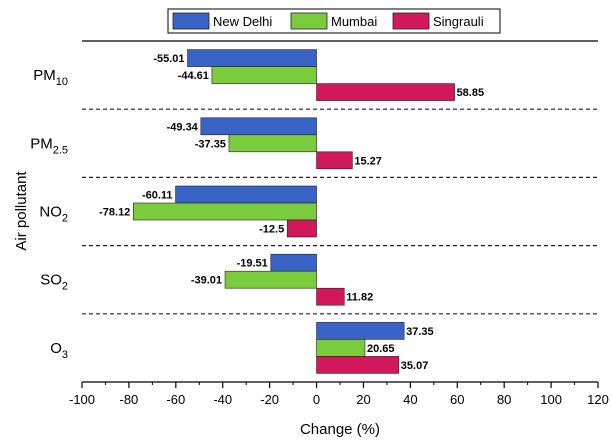  What do you see at coordinates (340, 429) in the screenshot?
I see `x-axis-title: Change (%)` at bounding box center [340, 429].